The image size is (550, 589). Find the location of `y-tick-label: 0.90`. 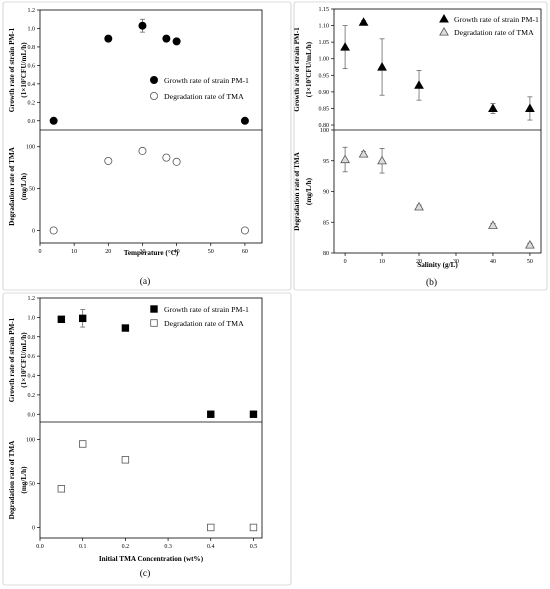

y-tick-label: 0.90 is located at coordinates (324, 93).